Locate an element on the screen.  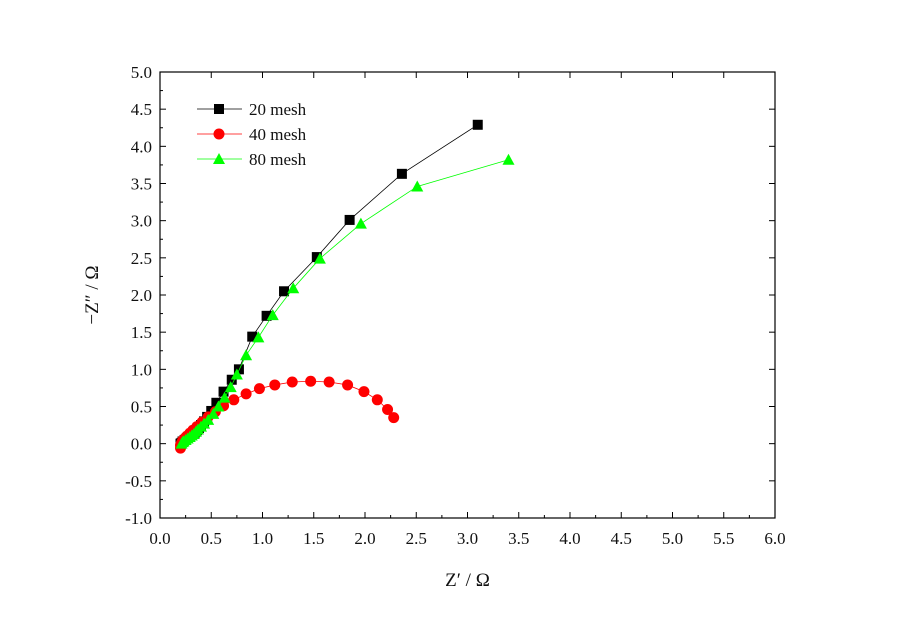
legend-entry: 80 mesh is located at coordinates (252, 159).